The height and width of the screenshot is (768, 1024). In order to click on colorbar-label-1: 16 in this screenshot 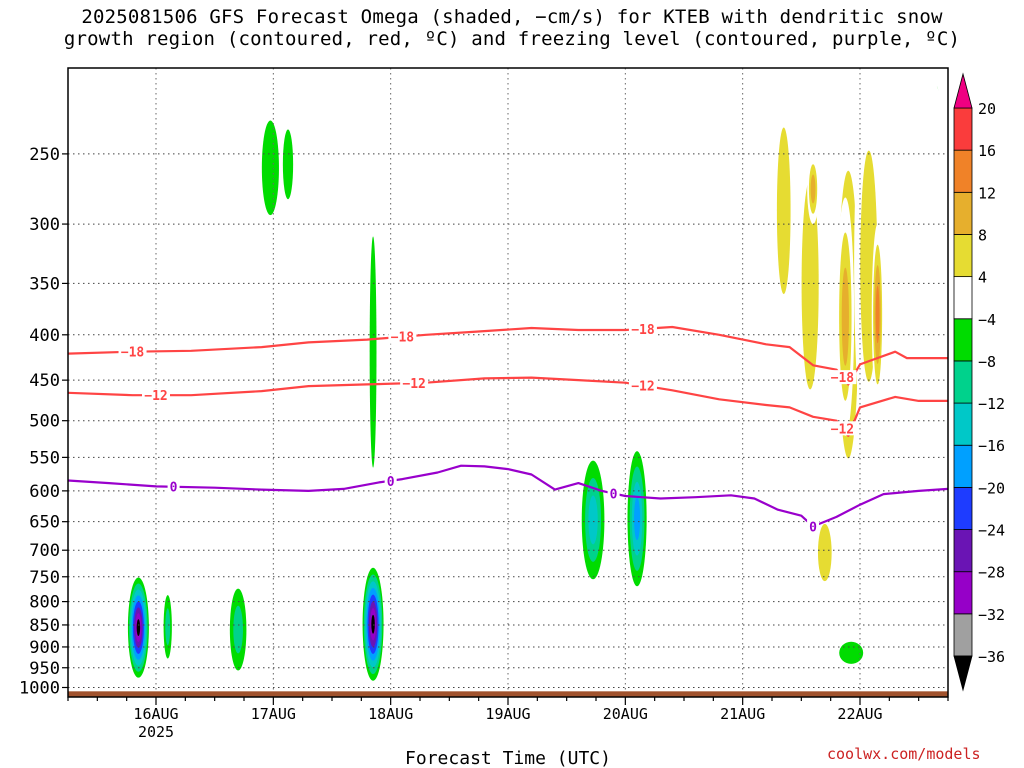, I will do `click(987, 151)`.